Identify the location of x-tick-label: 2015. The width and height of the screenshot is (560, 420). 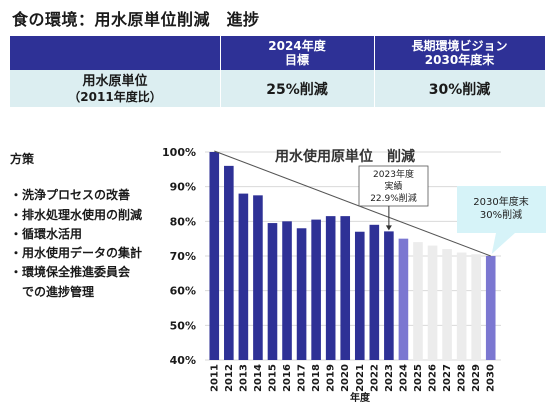
(272, 378).